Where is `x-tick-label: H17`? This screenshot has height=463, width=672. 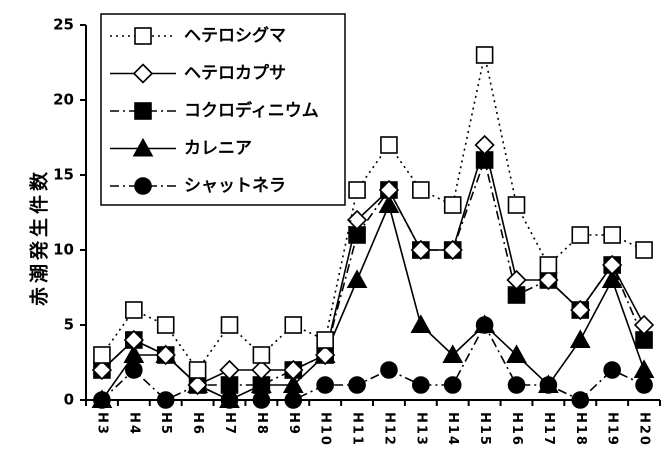
x-tick-label: H17 is located at coordinates (548, 429).